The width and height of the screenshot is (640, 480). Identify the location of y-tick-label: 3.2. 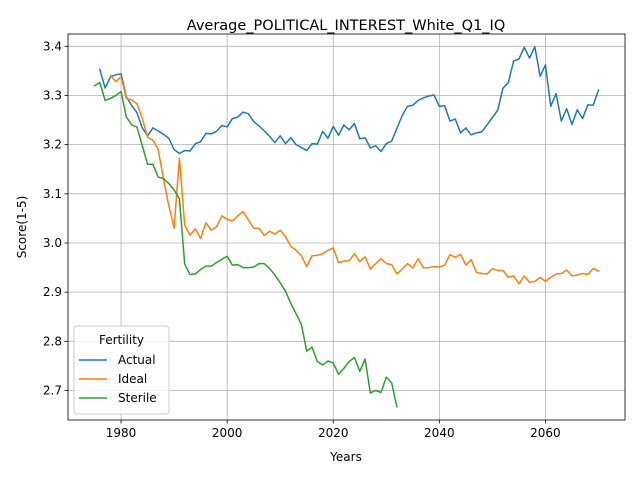
(52, 145).